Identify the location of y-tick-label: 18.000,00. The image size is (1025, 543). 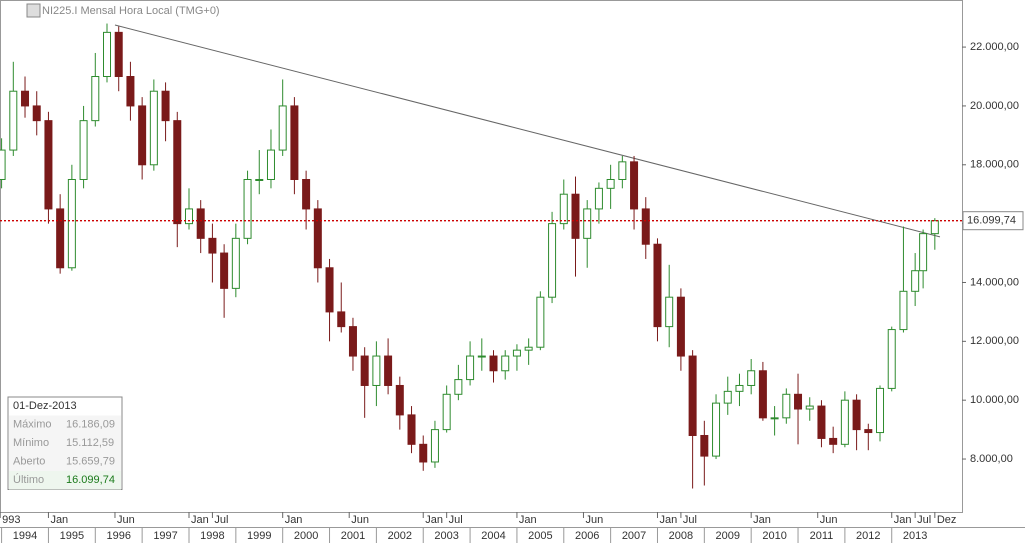
(994, 165).